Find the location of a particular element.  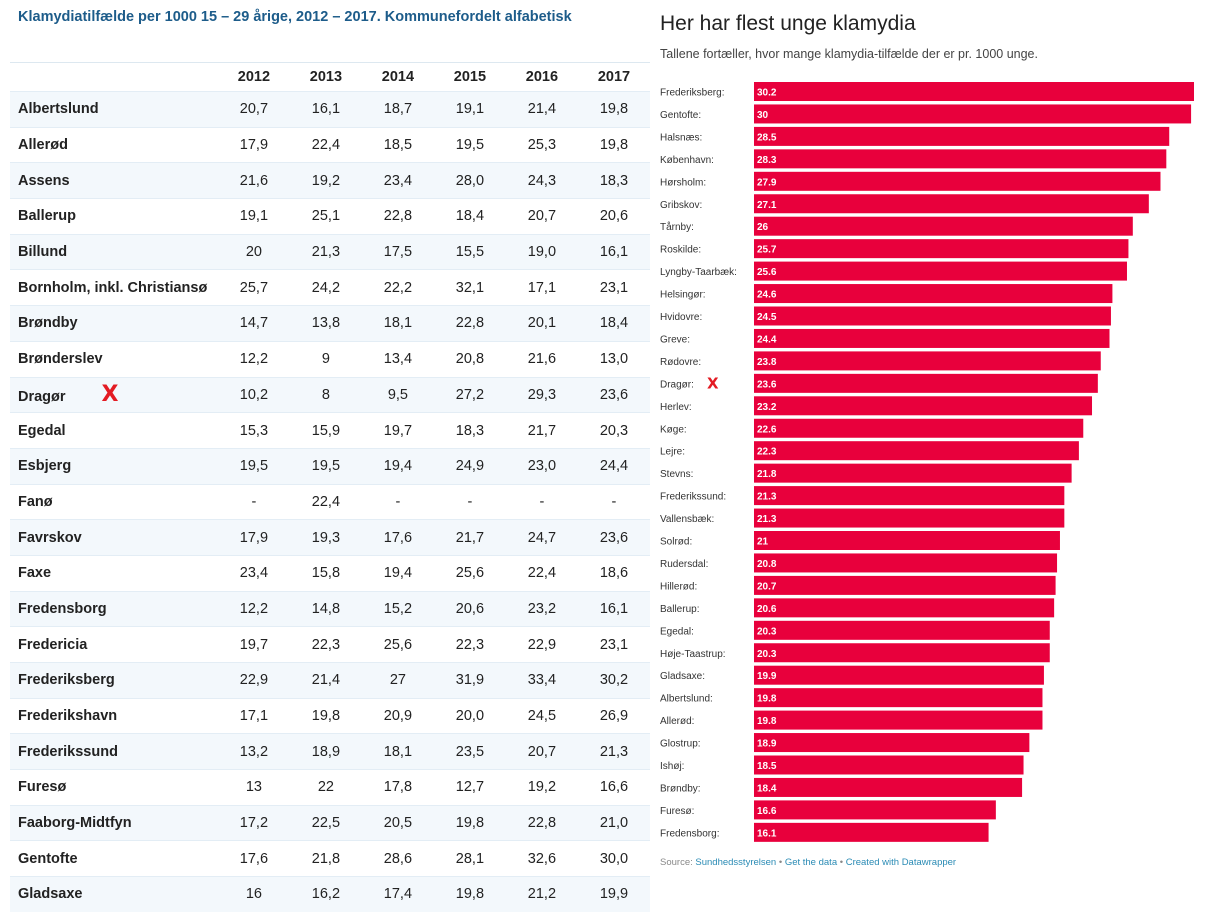

bar-group: Greve: 24.4 is located at coordinates (885, 338).